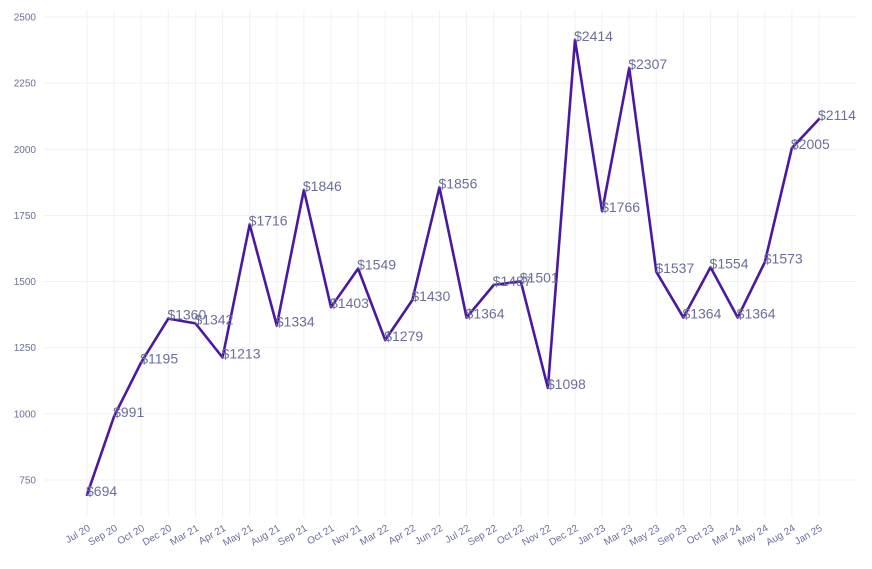 The height and width of the screenshot is (569, 872). I want to click on x-tick-label: Dec 22, so click(564, 536).